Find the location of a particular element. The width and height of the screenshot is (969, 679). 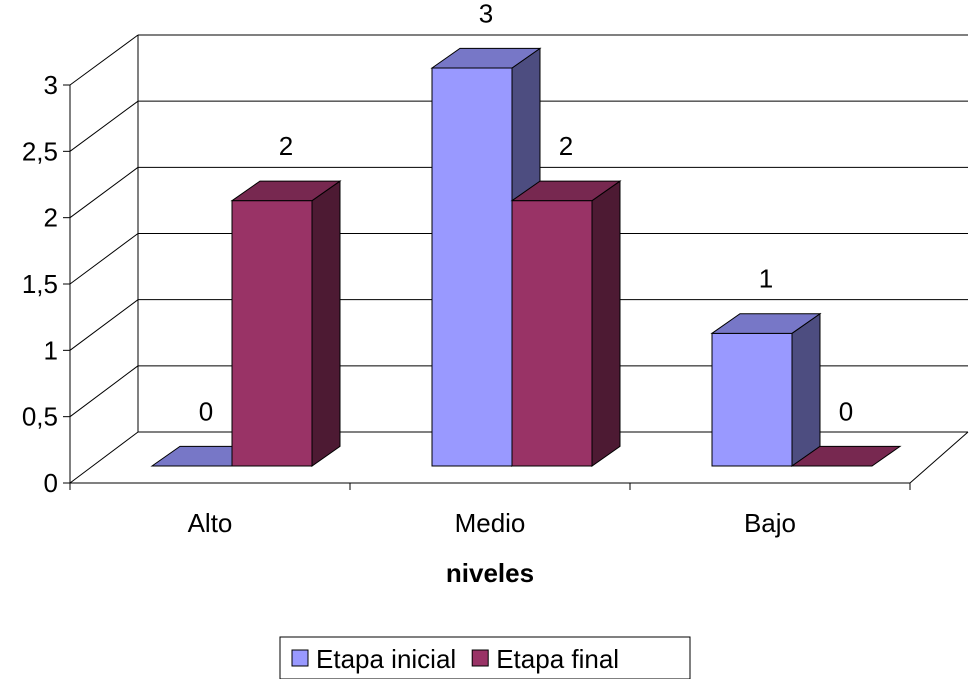

y-tick-label: 1,5 is located at coordinates (40, 284).